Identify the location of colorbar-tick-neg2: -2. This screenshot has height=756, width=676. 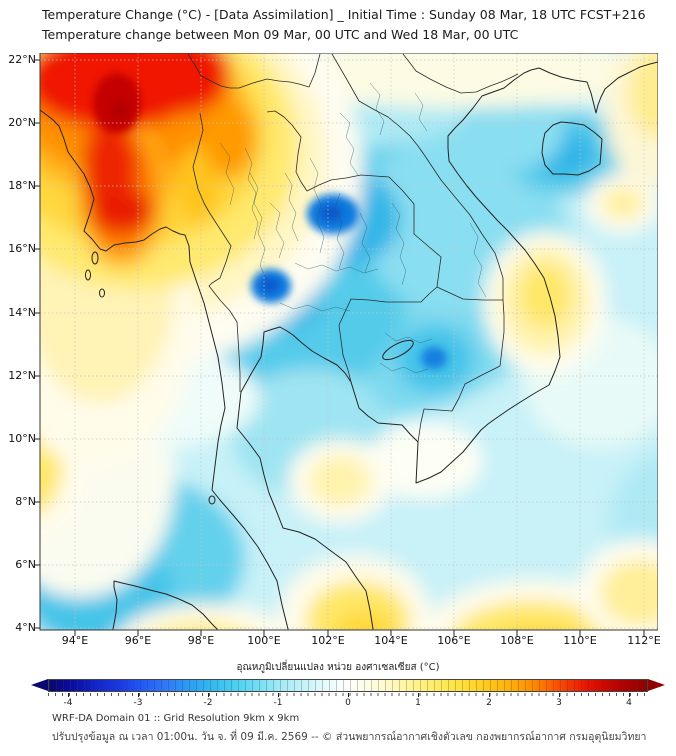
(208, 700).